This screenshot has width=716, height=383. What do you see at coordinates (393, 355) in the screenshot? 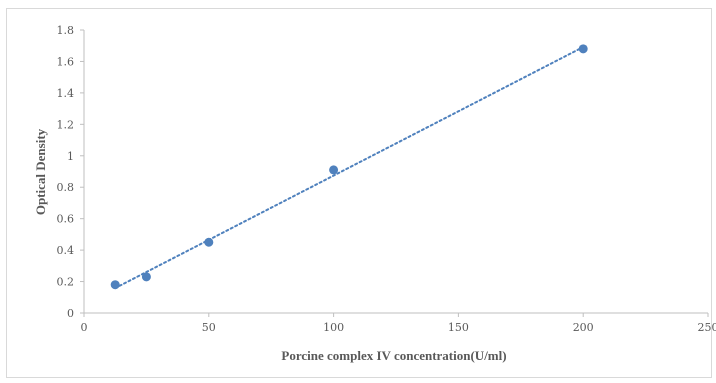
I see `x-axis-title: Porcine complex IV concentration(U/ml)` at bounding box center [393, 355].